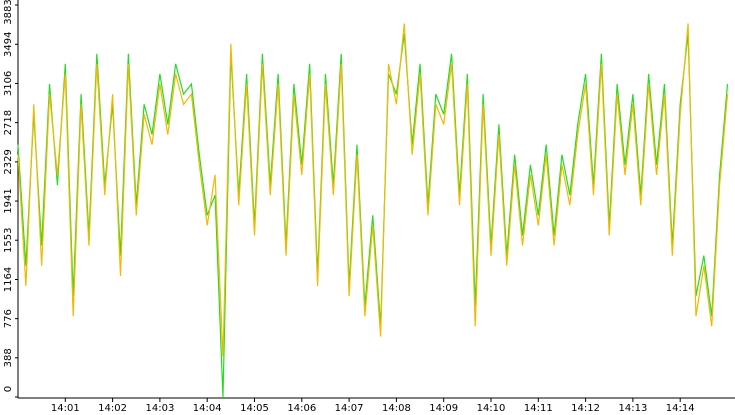 The width and height of the screenshot is (735, 415). Describe the element at coordinates (8, 239) in the screenshot. I see `y-tick-label: 1553` at that location.